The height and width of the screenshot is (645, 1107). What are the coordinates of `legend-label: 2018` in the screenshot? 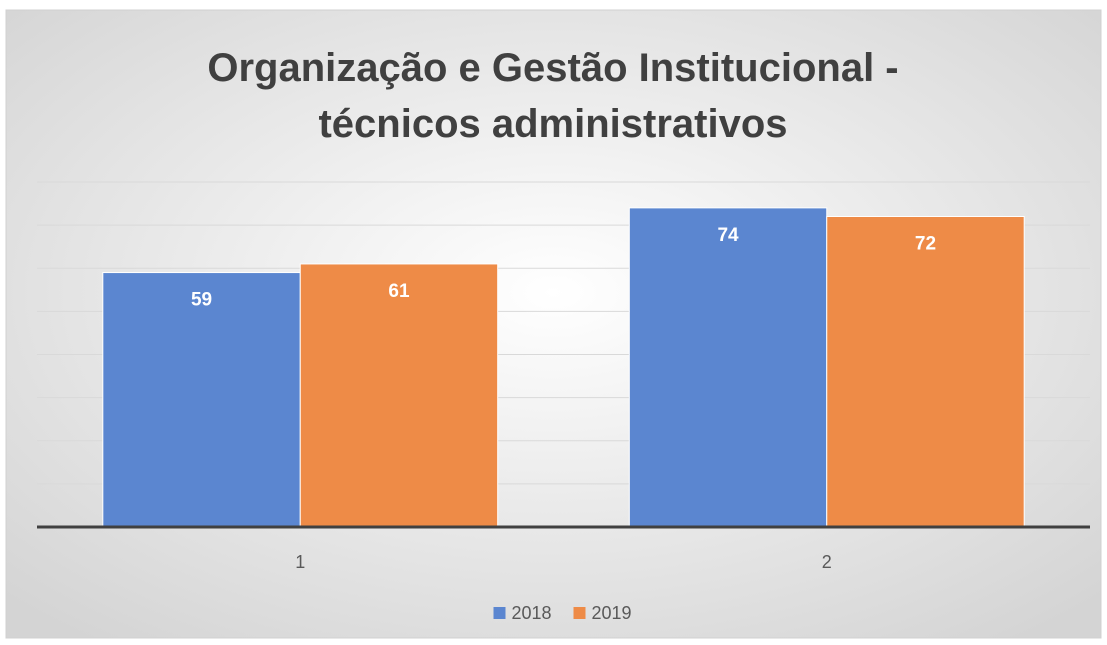 It's located at (532, 613).